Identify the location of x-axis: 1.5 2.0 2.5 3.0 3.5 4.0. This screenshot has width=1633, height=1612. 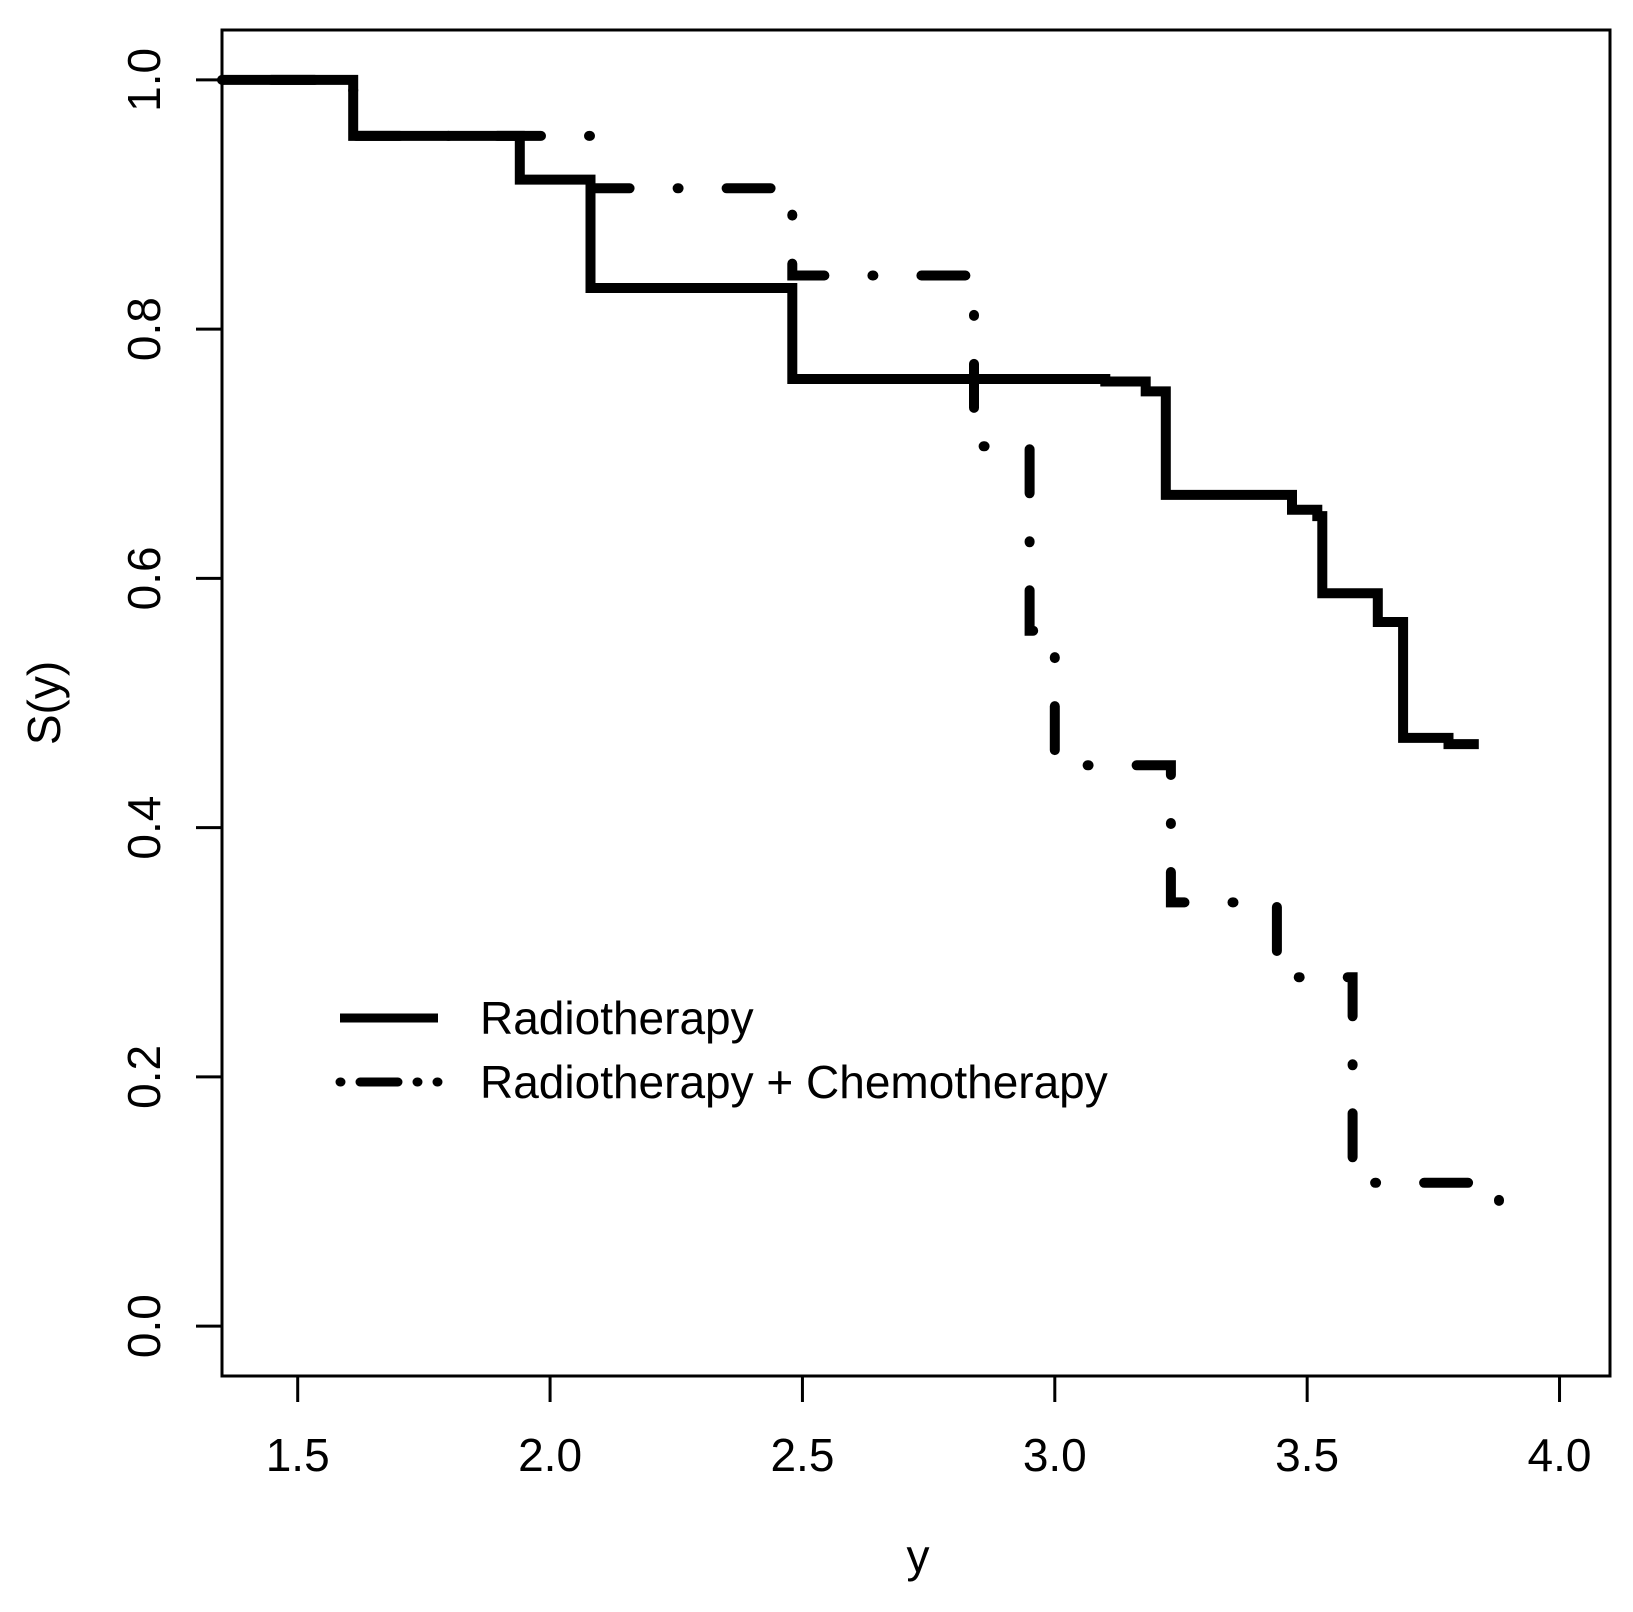
(929, 1427).